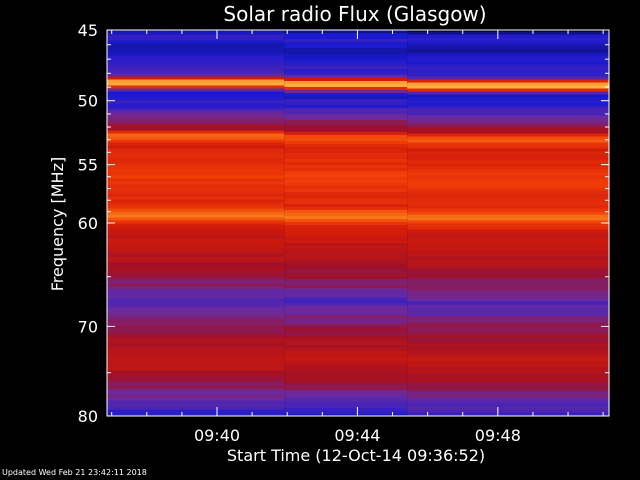 This screenshot has width=640, height=480. I want to click on x-axis-label: Start Time (12-Oct-14 09:36:52), so click(356, 455).